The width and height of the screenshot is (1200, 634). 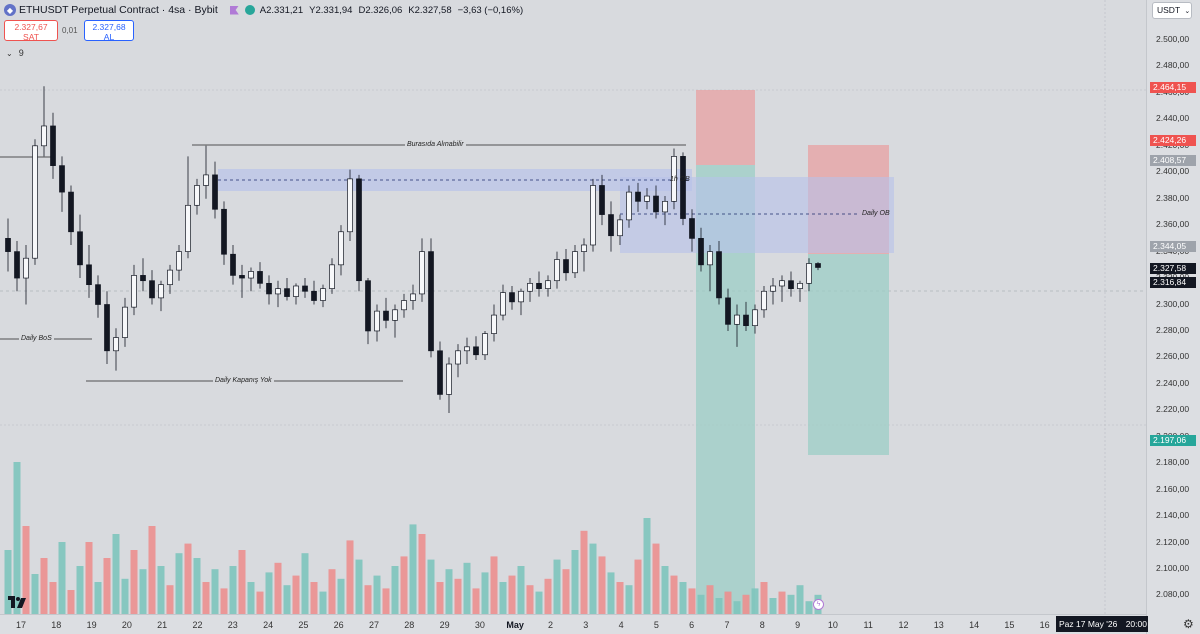 What do you see at coordinates (573, 624) in the screenshot?
I see `time-axis` at bounding box center [573, 624].